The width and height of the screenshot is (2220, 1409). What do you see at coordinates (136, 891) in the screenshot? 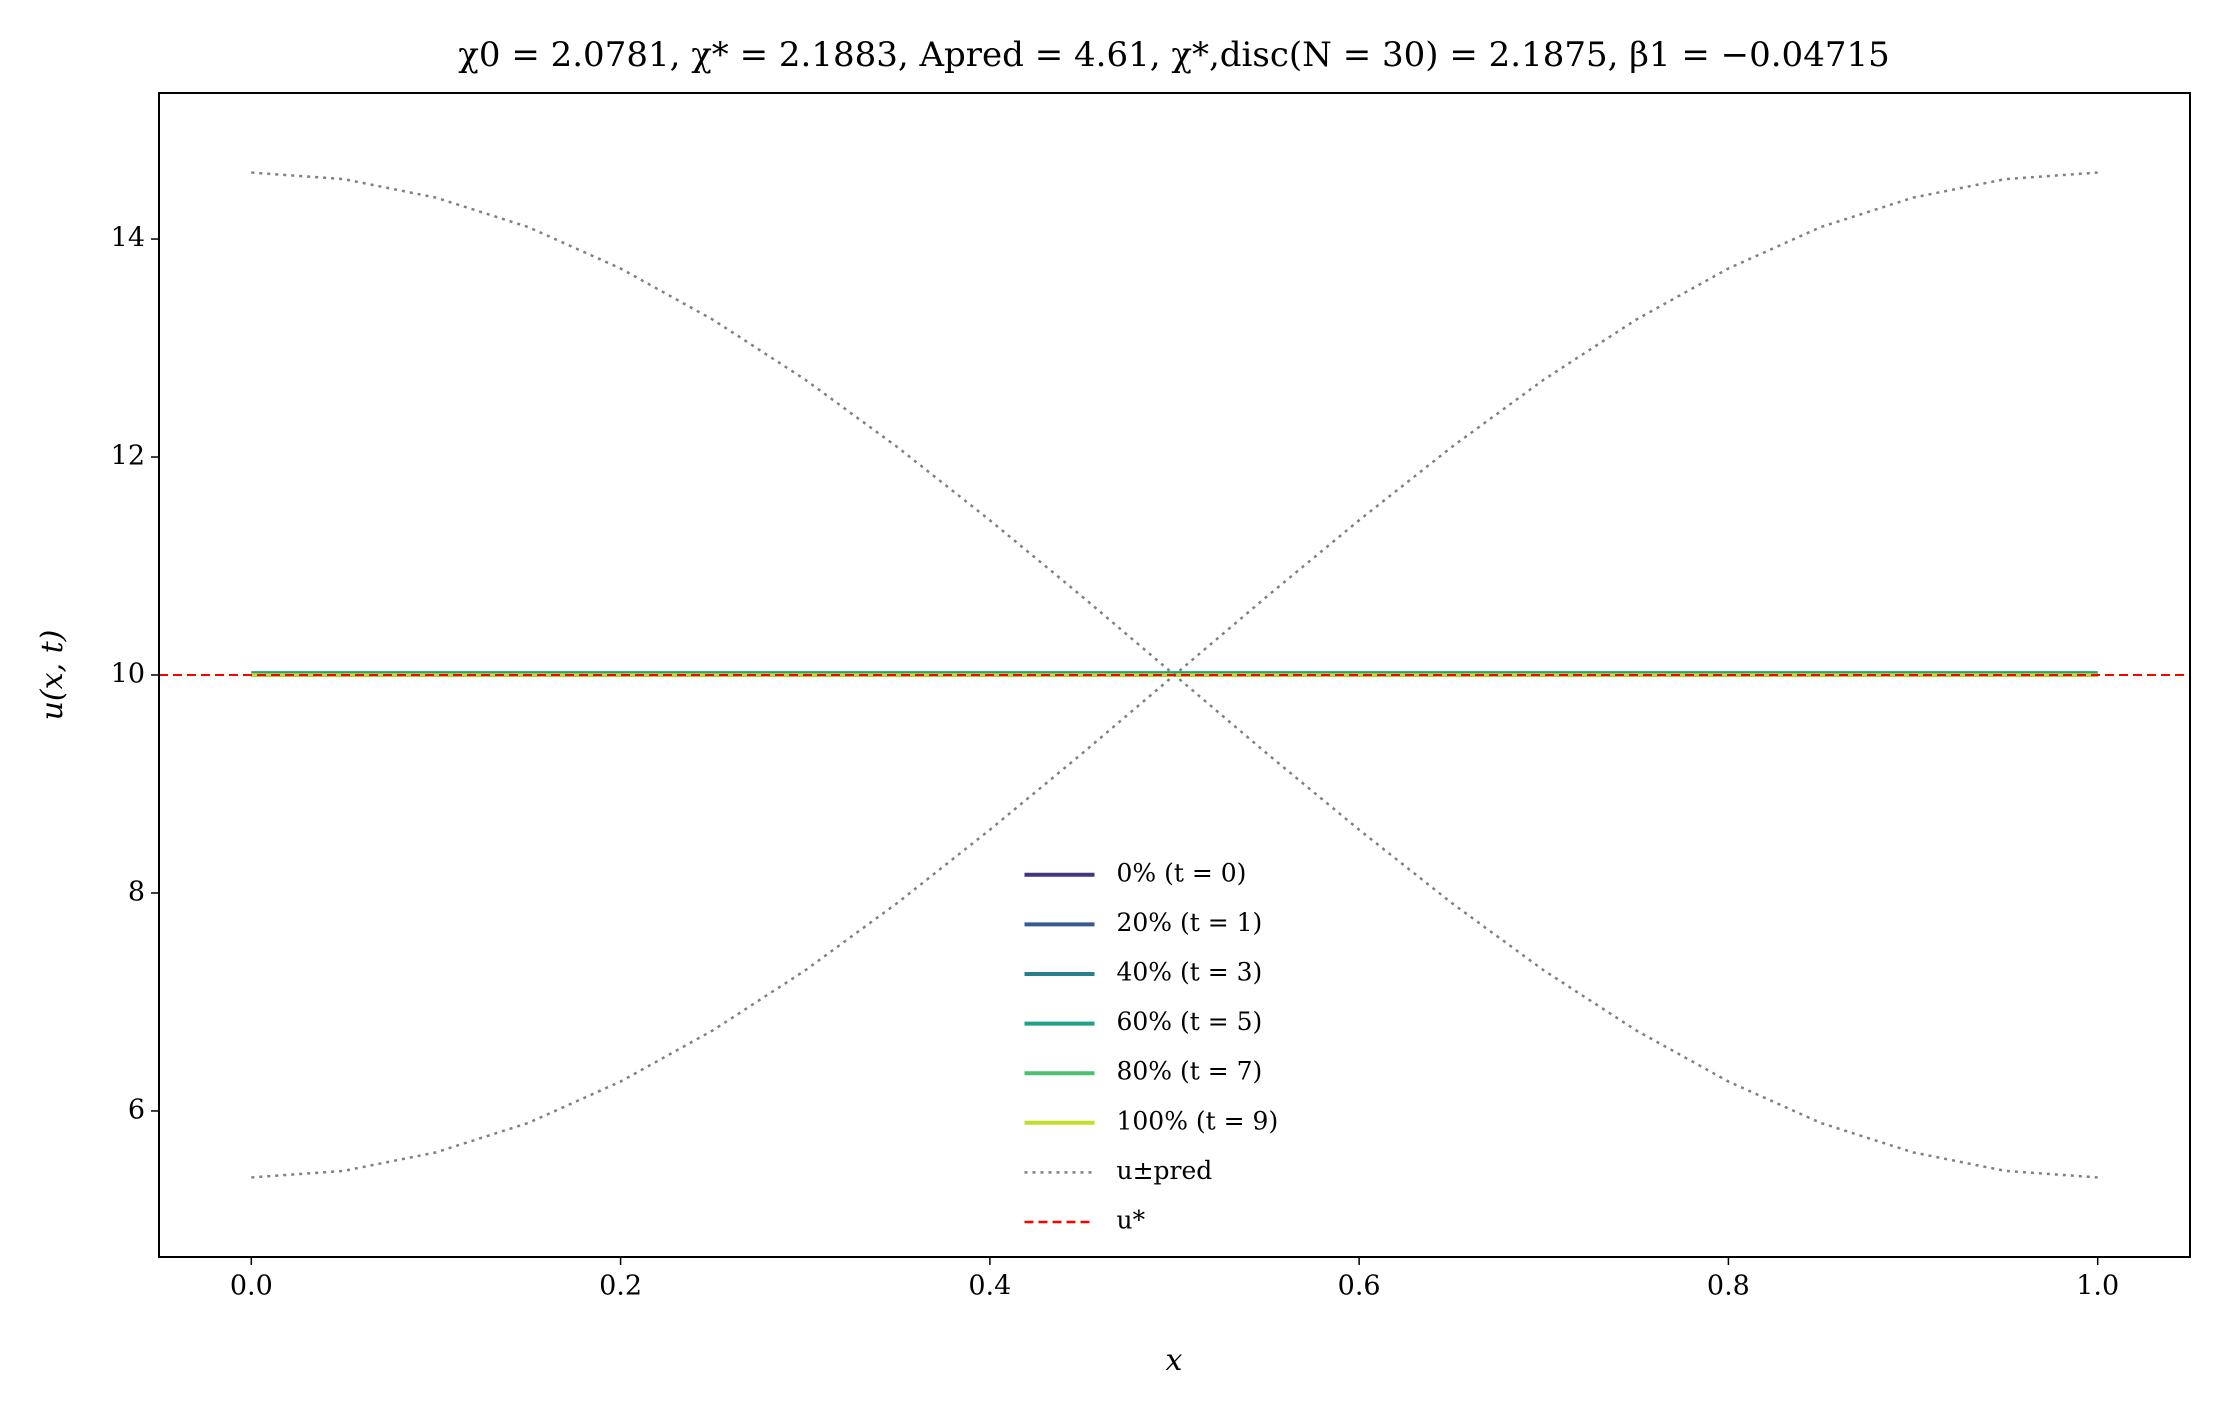
I see `y-tick-label: 8` at bounding box center [136, 891].